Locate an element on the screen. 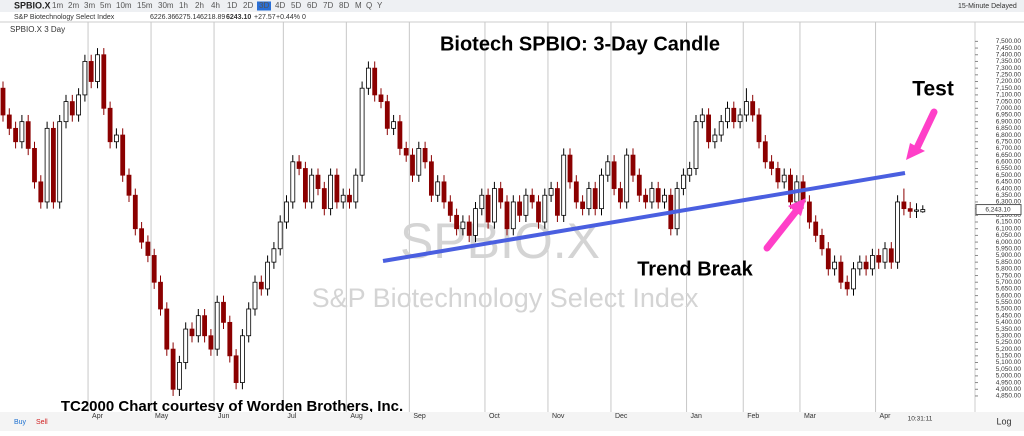 The width and height of the screenshot is (1024, 436). log-toggle: Log is located at coordinates (1003, 421).